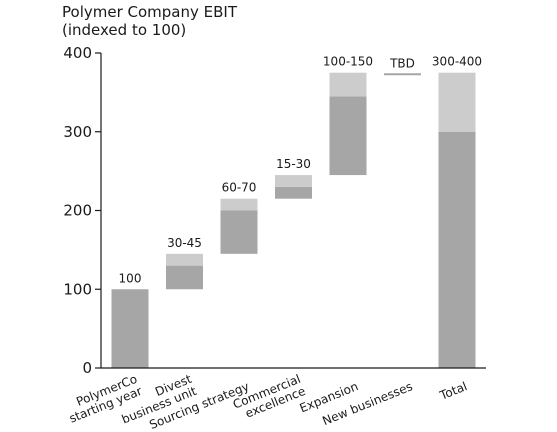 Image resolution: width=557 pixels, height=432 pixels. Describe the element at coordinates (77, 53) in the screenshot. I see `y-tick-label: 400` at that location.